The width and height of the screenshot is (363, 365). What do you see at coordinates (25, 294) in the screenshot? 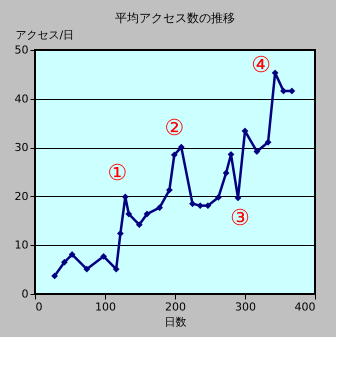
I see `y-tick-label: 0` at bounding box center [25, 294].